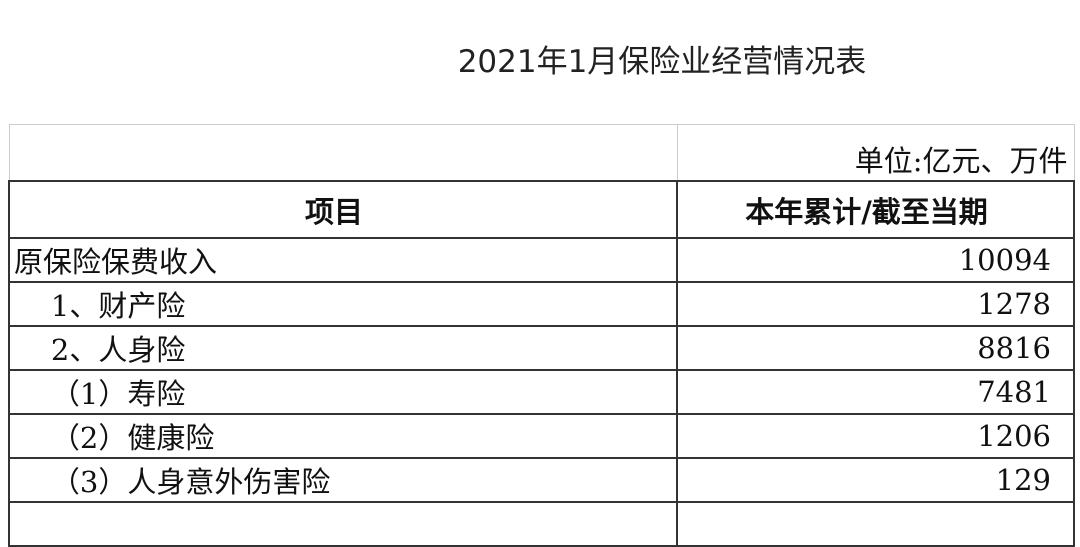 The image size is (1080, 547). I want to click on header-item: 项目, so click(343, 209).